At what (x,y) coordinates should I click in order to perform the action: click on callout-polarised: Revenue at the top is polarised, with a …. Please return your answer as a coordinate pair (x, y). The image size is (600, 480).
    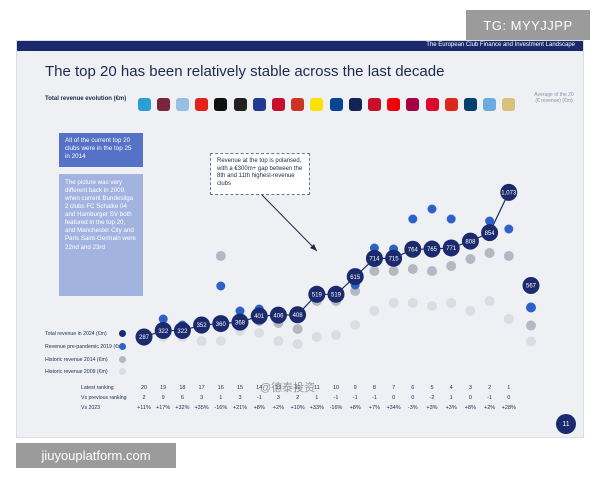
    Looking at the image, I should click on (260, 174).